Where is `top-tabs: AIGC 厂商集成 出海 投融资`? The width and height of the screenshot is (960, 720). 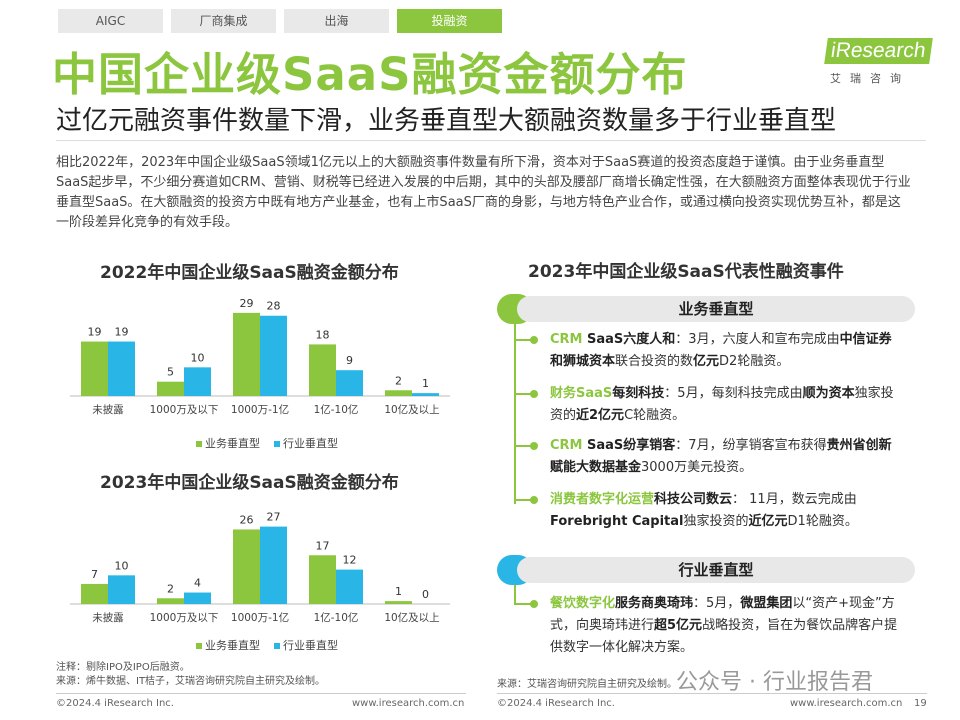
top-tabs: AIGC 厂商集成 出海 投融资 is located at coordinates (280, 21).